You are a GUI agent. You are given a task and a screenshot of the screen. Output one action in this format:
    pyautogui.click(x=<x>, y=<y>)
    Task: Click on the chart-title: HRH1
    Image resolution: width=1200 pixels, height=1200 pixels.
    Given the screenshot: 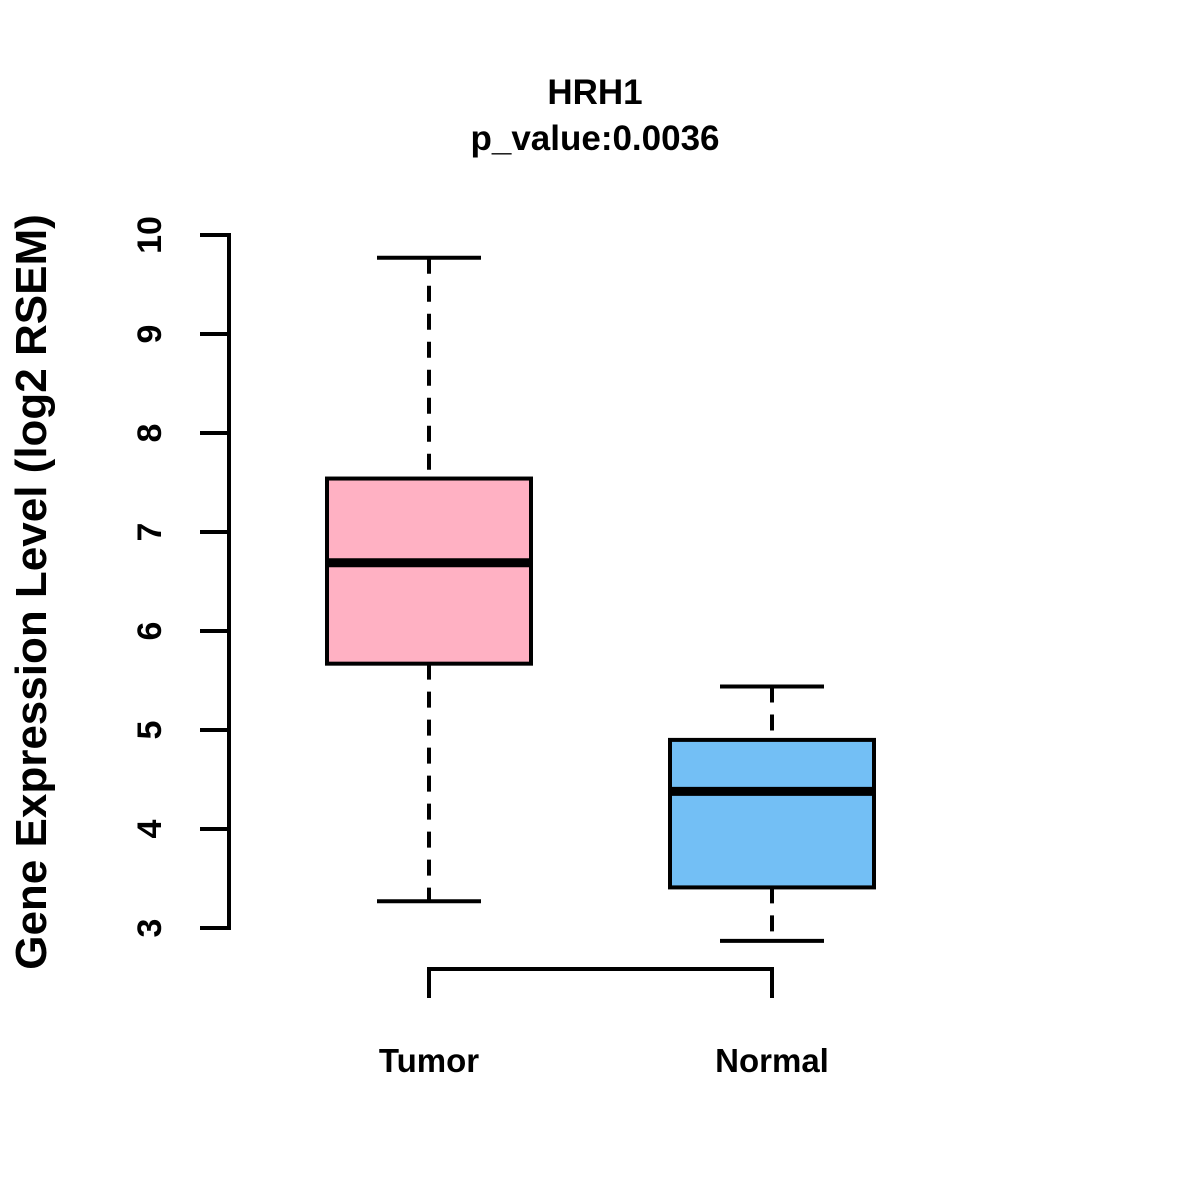 What is the action you would take?
    pyautogui.click(x=594, y=92)
    